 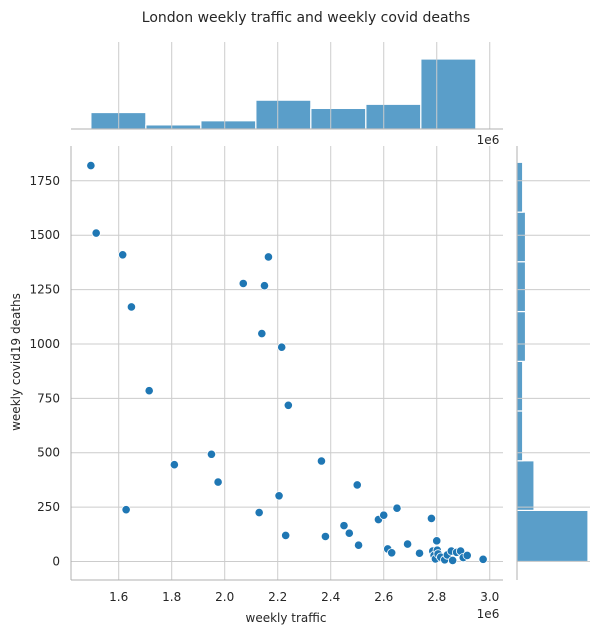 What do you see at coordinates (489, 597) in the screenshot?
I see `x-tick-label: 3.0` at bounding box center [489, 597].